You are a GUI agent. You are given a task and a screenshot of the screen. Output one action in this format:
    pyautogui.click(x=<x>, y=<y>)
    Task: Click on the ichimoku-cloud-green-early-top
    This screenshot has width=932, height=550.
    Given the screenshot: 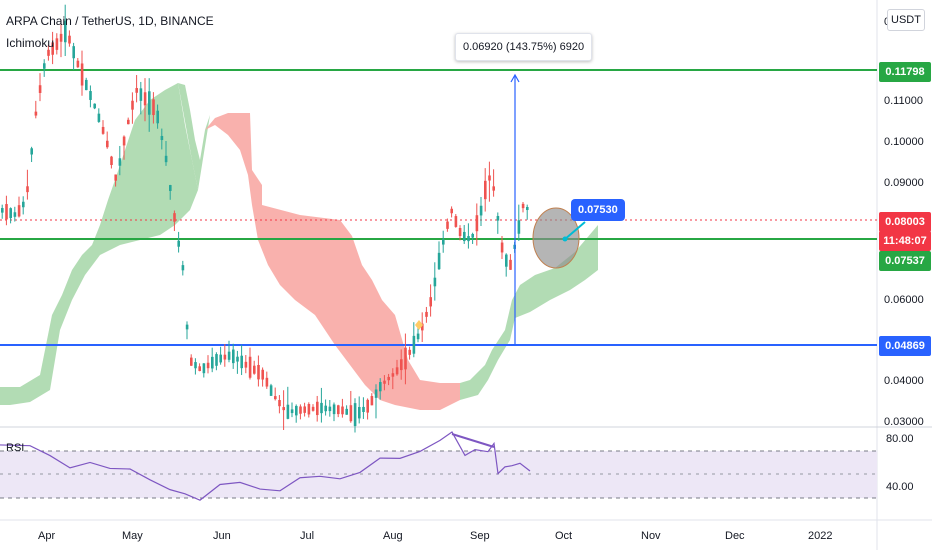 What is the action you would take?
    pyautogui.click(x=194, y=136)
    